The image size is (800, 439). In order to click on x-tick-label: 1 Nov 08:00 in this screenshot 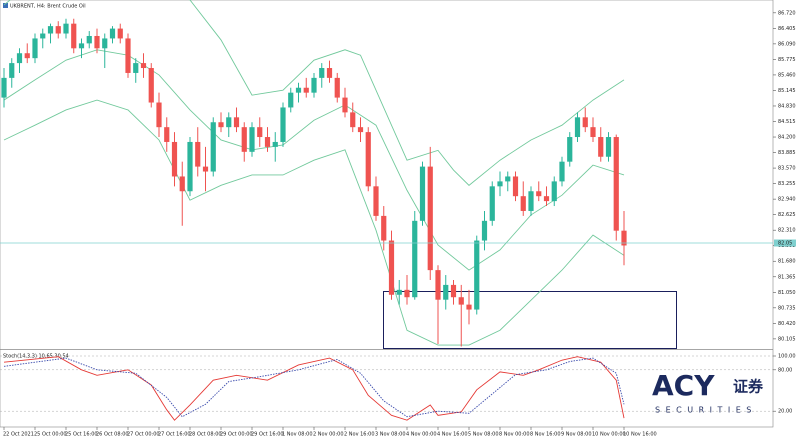, I will do `click(297, 435)`.